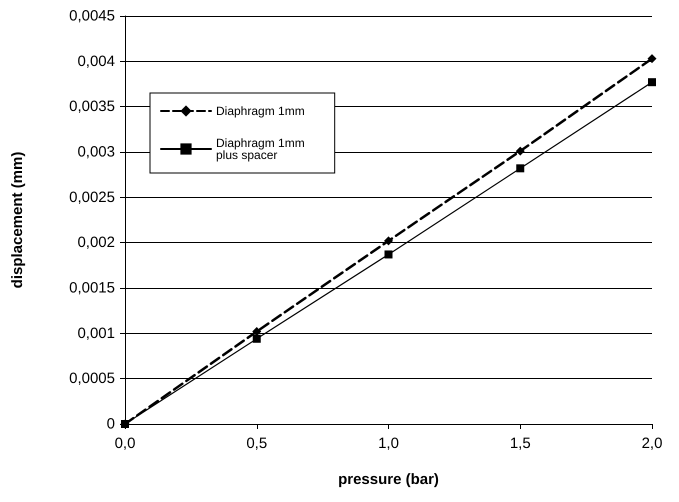  I want to click on x-tick-label: 0,5, so click(257, 443).